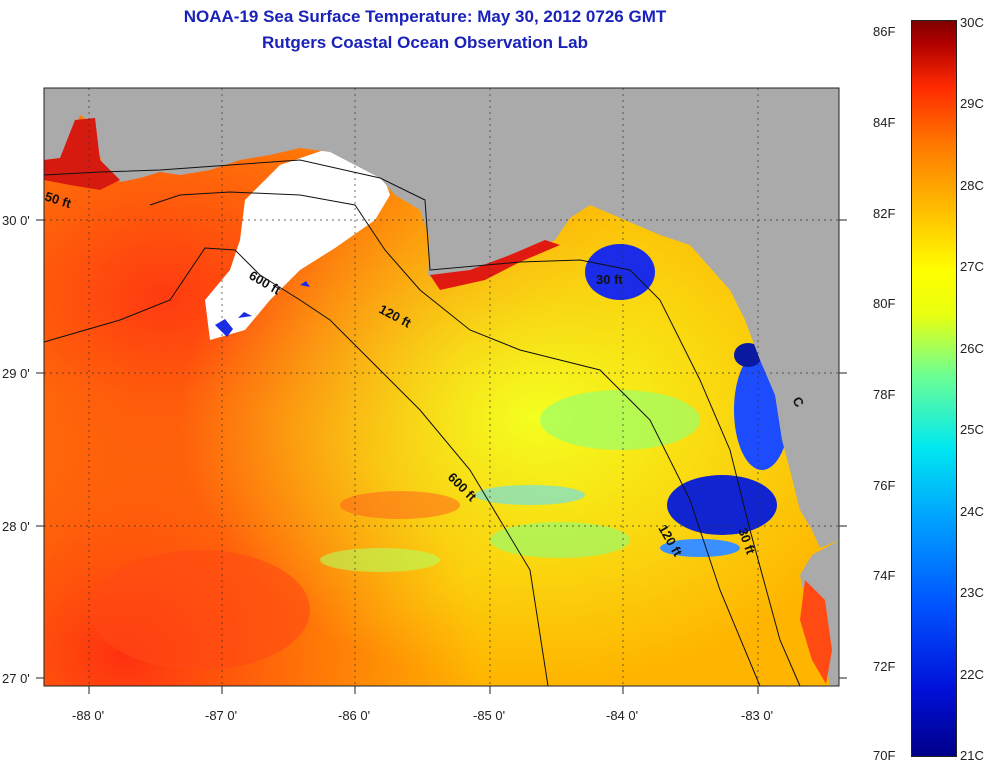 The image size is (992, 770). I want to click on lon-label: -87 0', so click(221, 715).